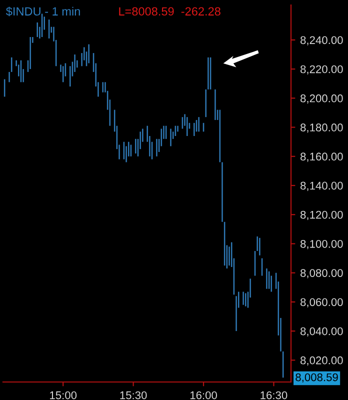 The image size is (348, 400). Describe the element at coordinates (321, 99) in the screenshot. I see `y-tick-label: 8,200.00` at that location.